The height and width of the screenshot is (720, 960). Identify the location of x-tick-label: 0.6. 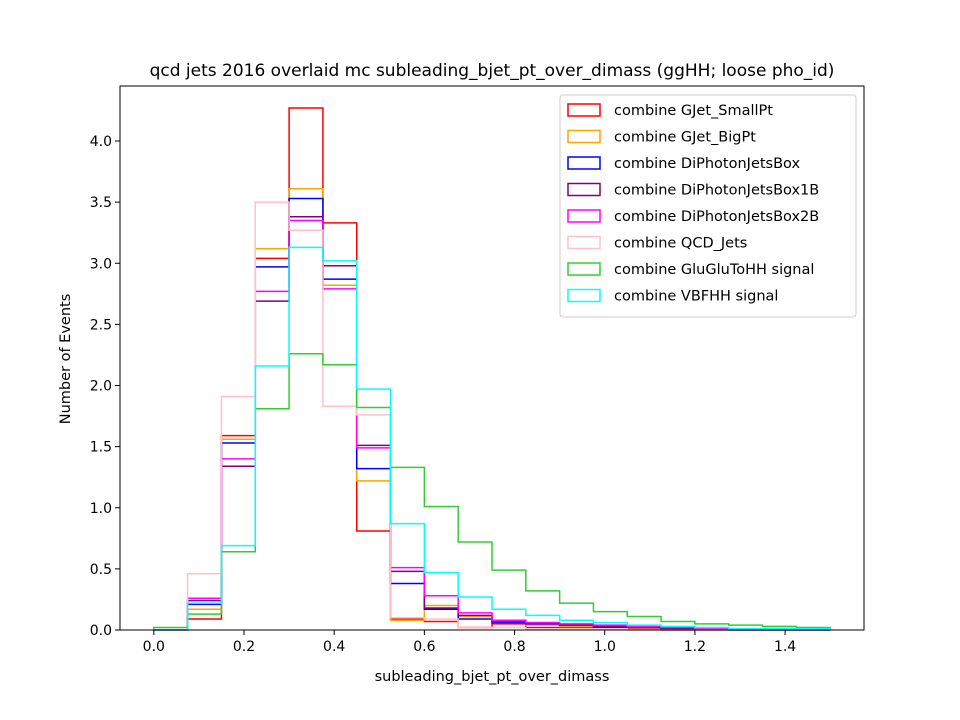
(424, 647).